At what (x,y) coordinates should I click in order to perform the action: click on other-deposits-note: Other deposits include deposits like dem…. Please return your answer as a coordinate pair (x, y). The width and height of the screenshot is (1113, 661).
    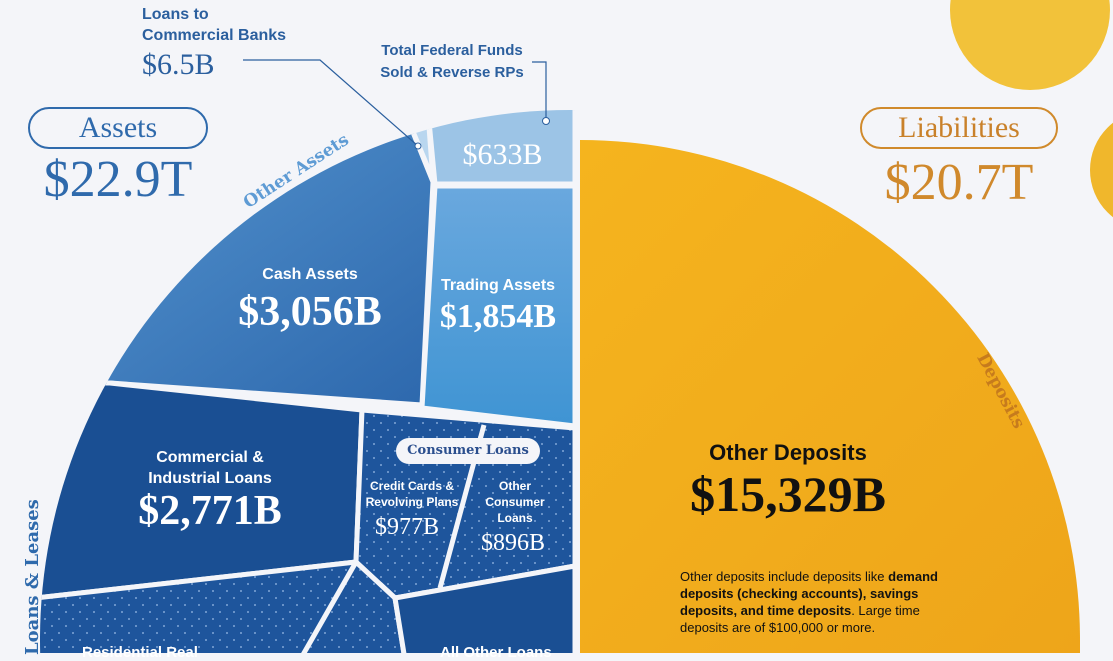
    Looking at the image, I should click on (809, 602).